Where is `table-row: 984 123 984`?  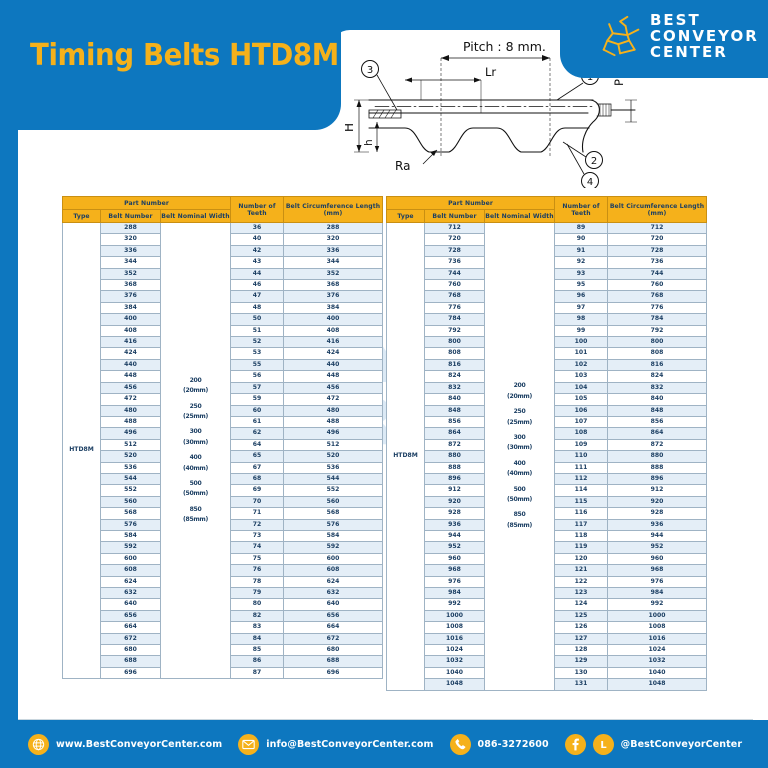 table-row: 984 123 984 is located at coordinates (547, 593).